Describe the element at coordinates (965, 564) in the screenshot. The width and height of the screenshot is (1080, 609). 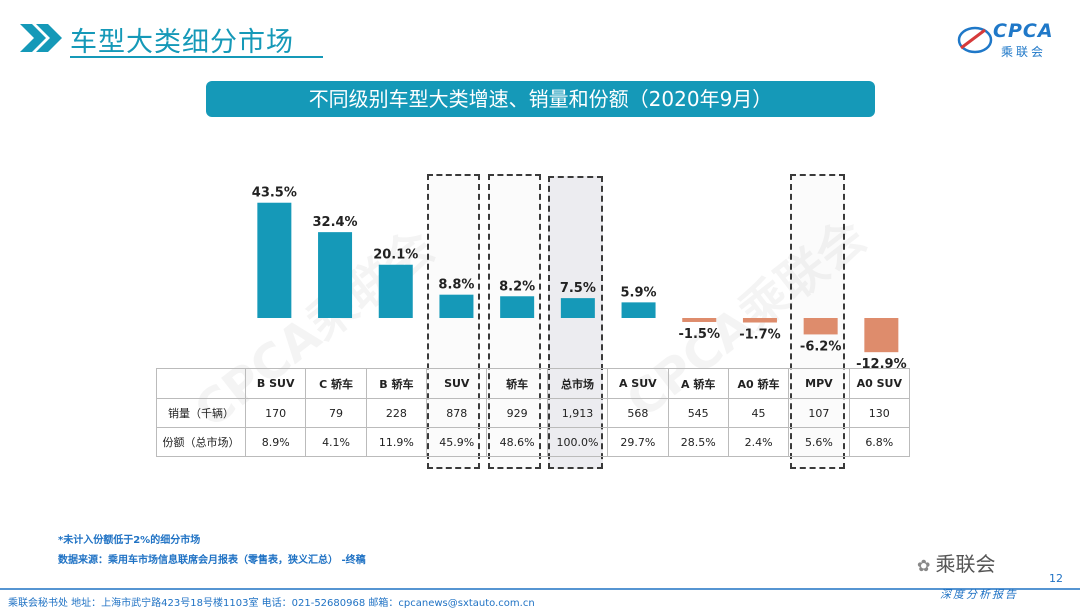
I see `wechat-text: 乘联会` at that location.